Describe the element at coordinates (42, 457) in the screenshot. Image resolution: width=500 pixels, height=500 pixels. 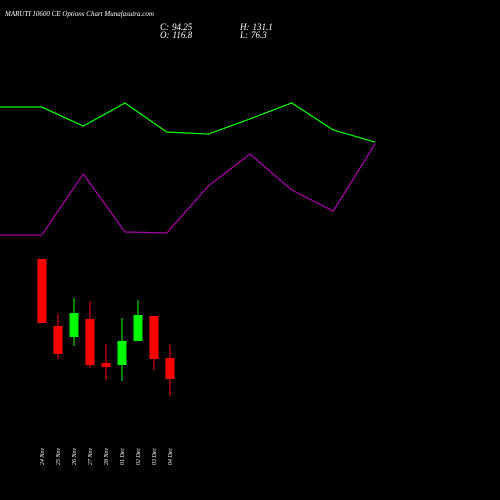
I see `x-tick-label: 24 Nov` at that location.